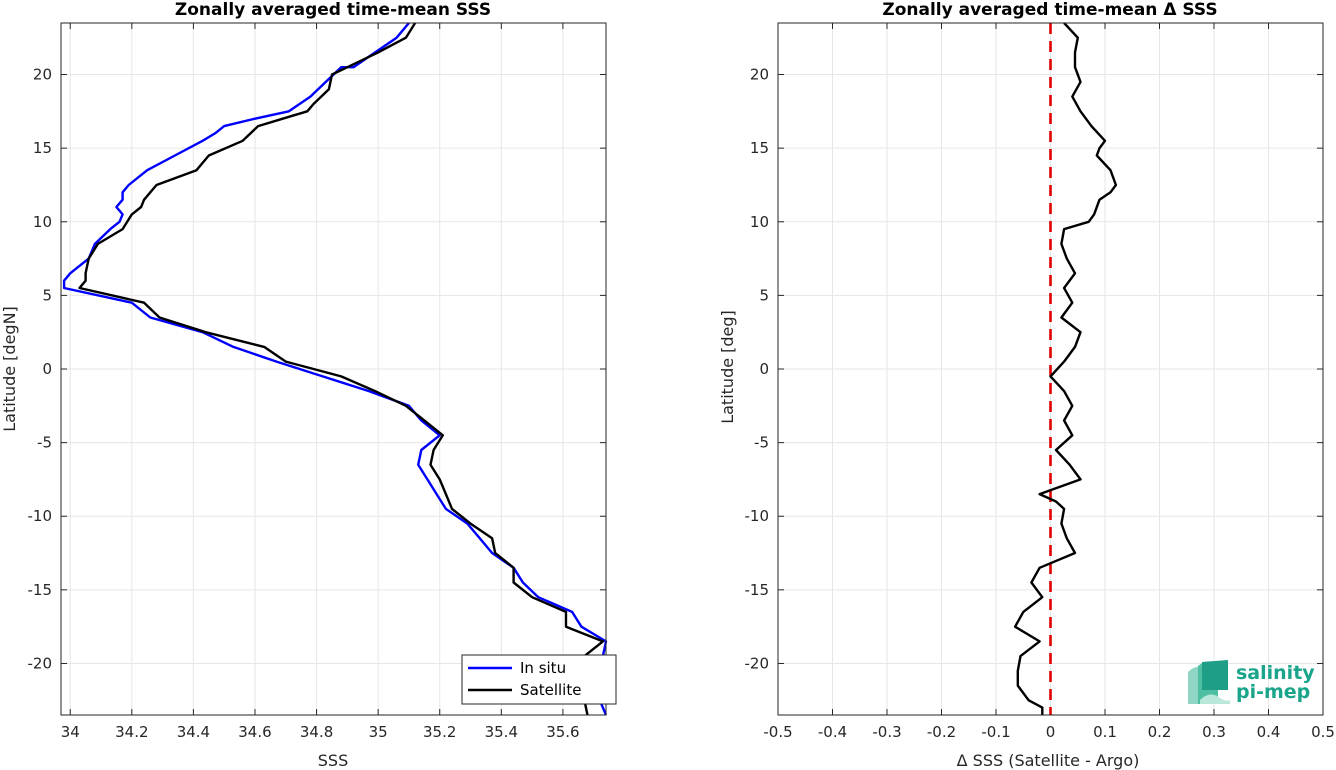 Image resolution: width=1336 pixels, height=770 pixels. I want to click on x-tick-label: 0.1, so click(1105, 732).